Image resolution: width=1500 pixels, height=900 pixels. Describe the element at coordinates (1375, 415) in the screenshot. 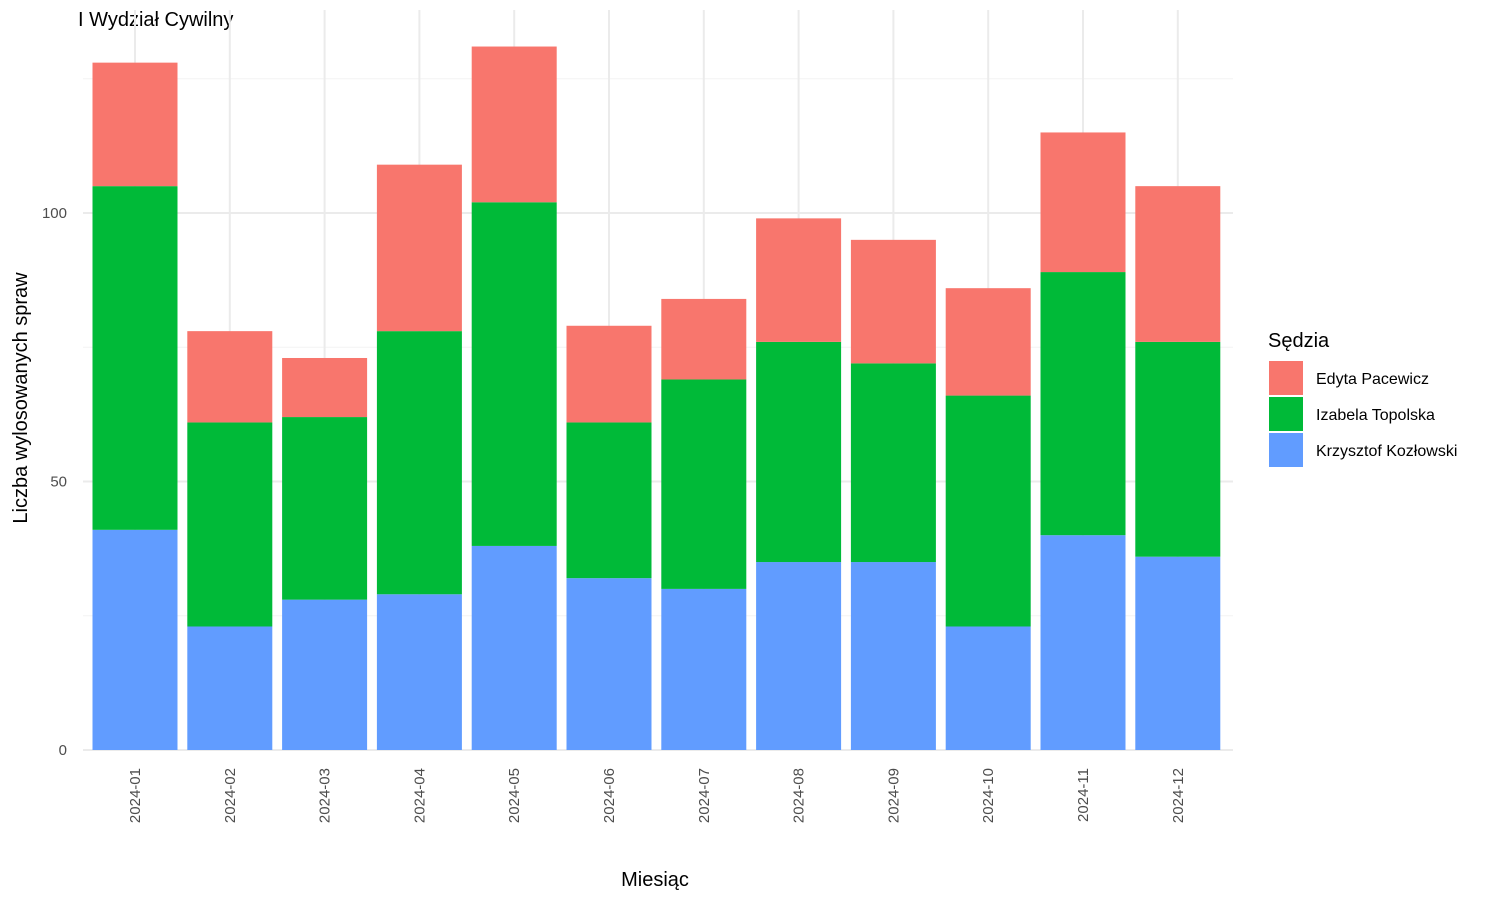

I see `legend-label: Izabela Topolska` at that location.